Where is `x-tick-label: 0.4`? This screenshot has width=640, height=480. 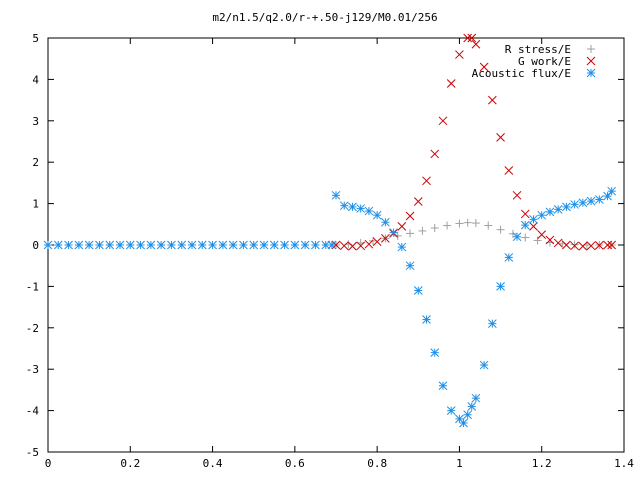 x-tick-label: 0.4 is located at coordinates (213, 463).